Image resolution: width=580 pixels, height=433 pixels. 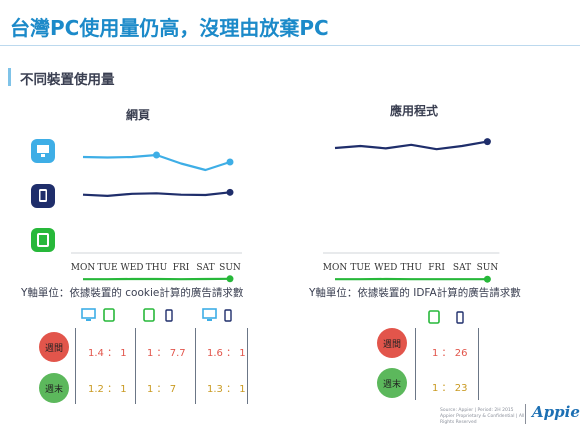 I want to click on subhead-accent, so click(x=9, y=77).